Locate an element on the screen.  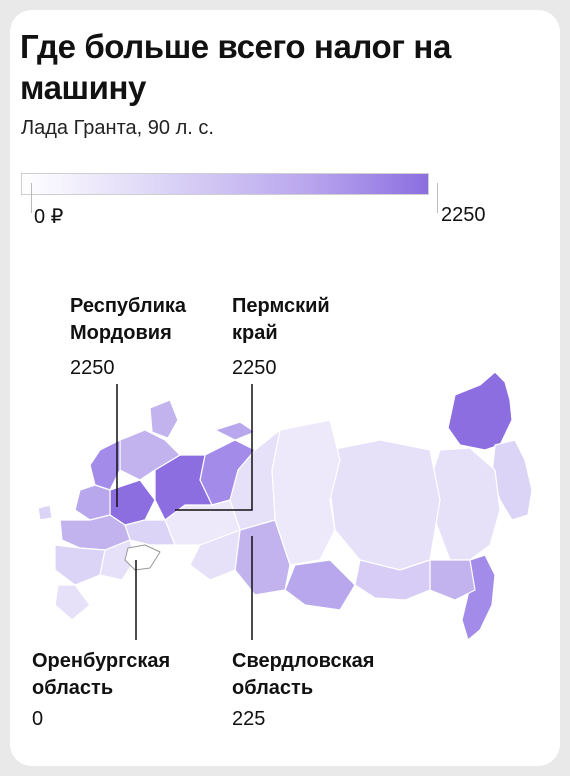
leader-line-perm is located at coordinates (214, 447).